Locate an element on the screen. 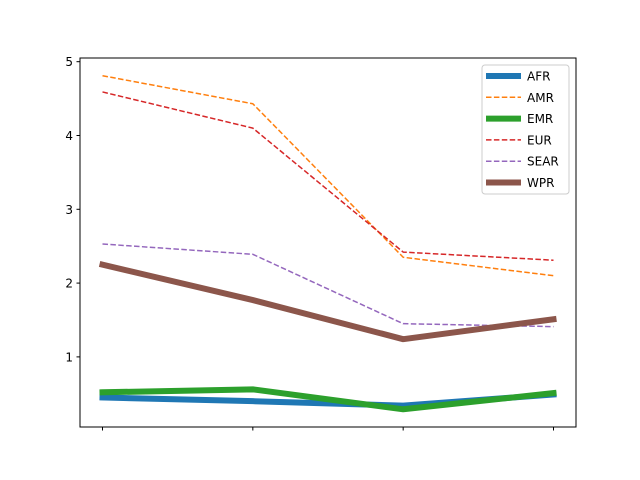 This screenshot has width=640, height=480. legend-label-sear: SEAR is located at coordinates (543, 162).